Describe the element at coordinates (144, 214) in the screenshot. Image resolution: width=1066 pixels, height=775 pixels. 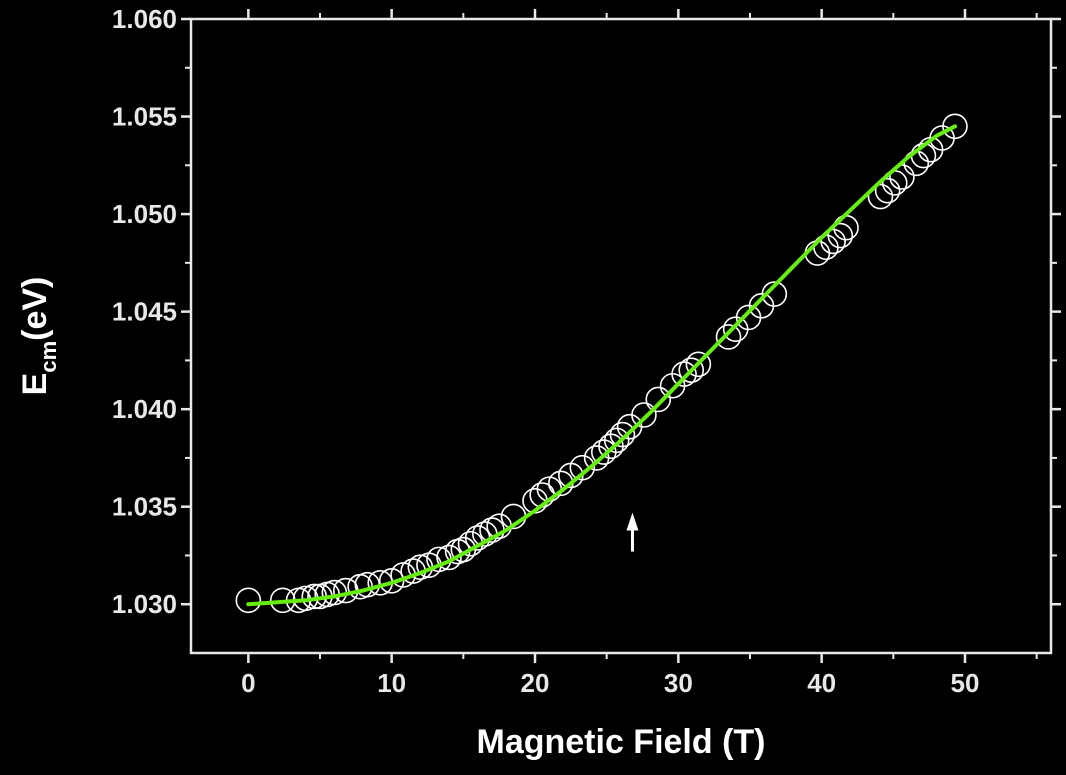
I see `y-tick-label: 1.050` at that location.